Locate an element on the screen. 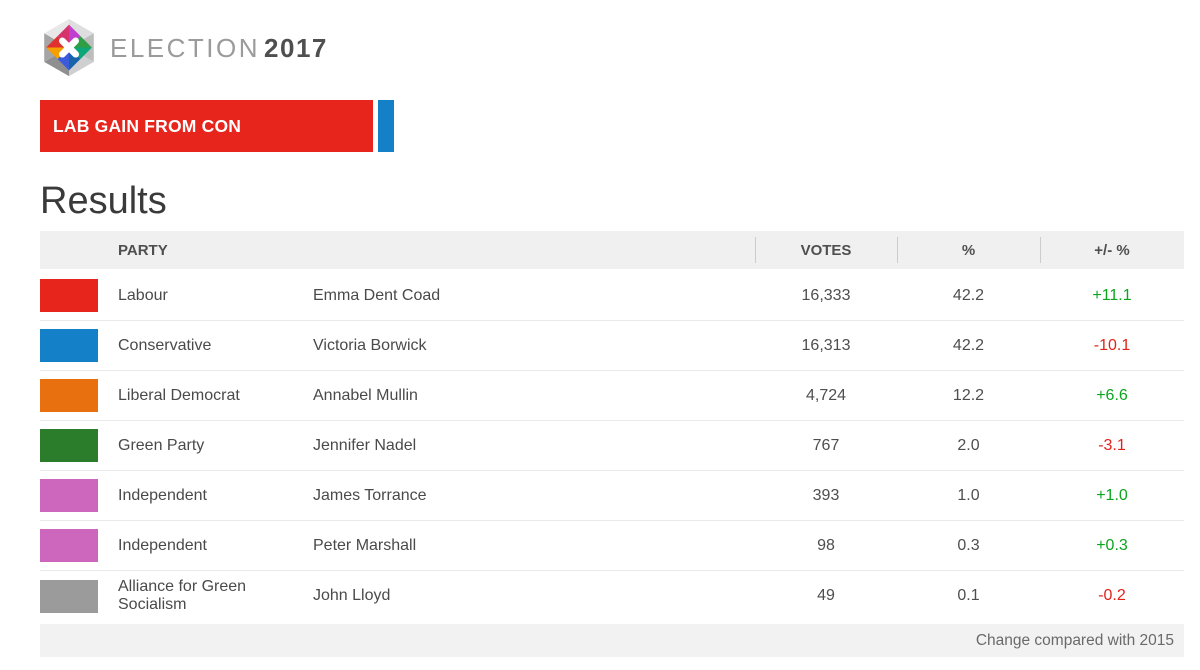 Image resolution: width=1200 pixels, height=670 pixels. column-header-pct: % is located at coordinates (968, 250).